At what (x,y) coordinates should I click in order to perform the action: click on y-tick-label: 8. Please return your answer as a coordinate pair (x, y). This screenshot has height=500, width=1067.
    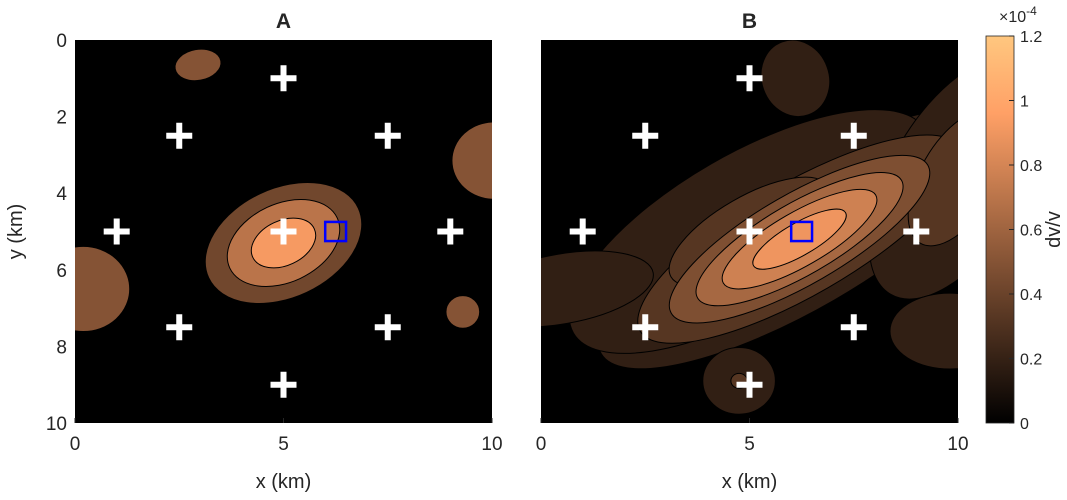
    Looking at the image, I should click on (61, 347).